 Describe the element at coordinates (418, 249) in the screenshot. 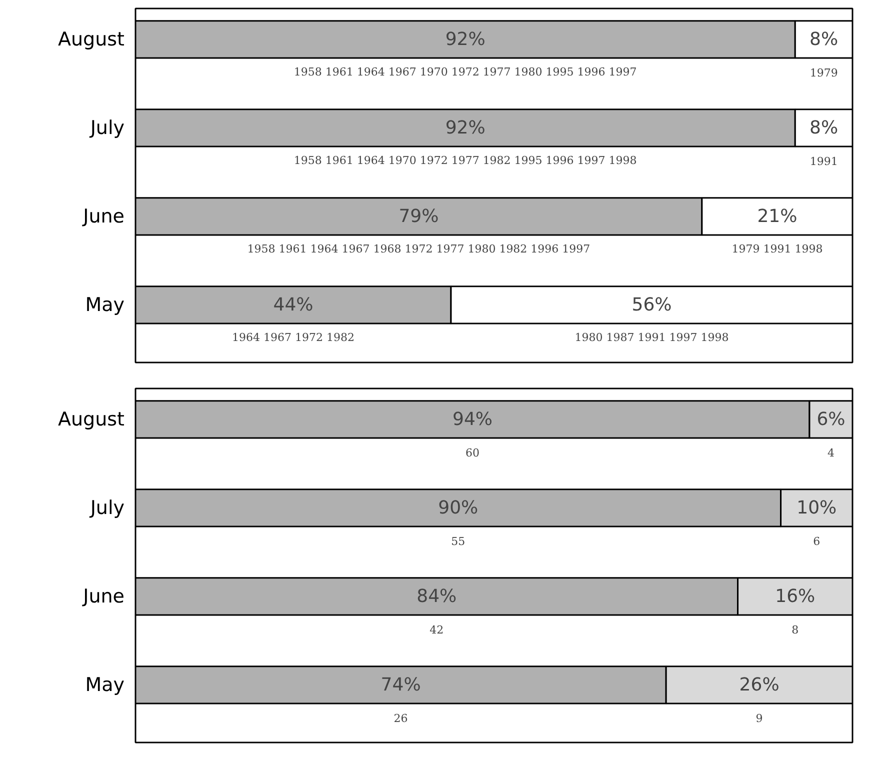

I see `annotation: 1958 1961 1964 1967 1968 1972 1977 1980 1982 1996 1997` at that location.